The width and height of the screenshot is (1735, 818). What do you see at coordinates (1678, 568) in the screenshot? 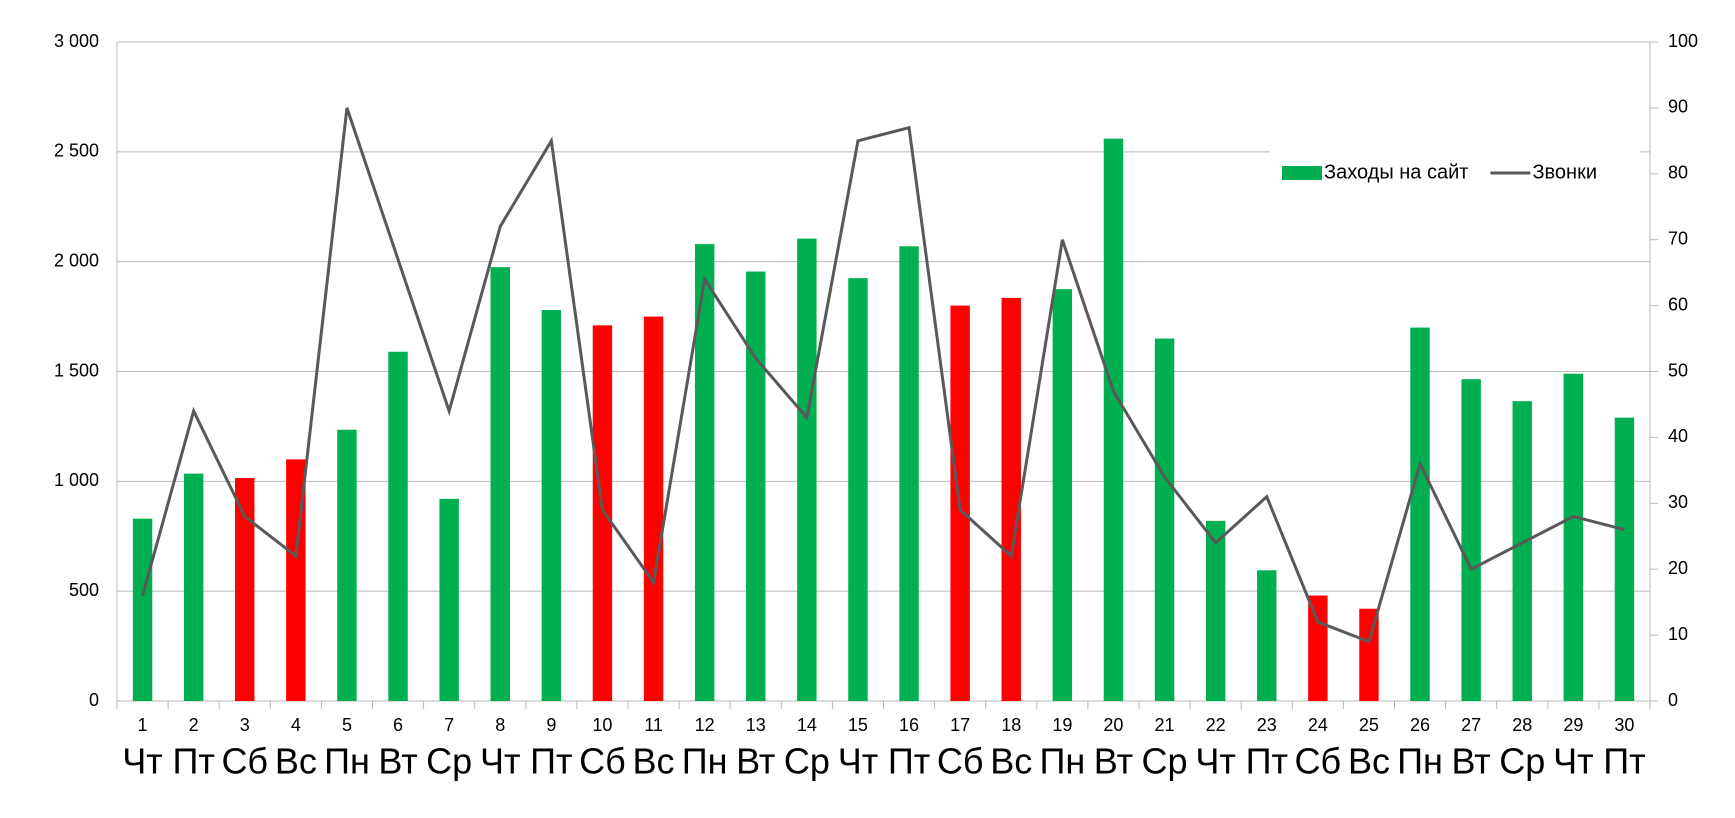
I see `y2-tick-label: 20` at bounding box center [1678, 568].